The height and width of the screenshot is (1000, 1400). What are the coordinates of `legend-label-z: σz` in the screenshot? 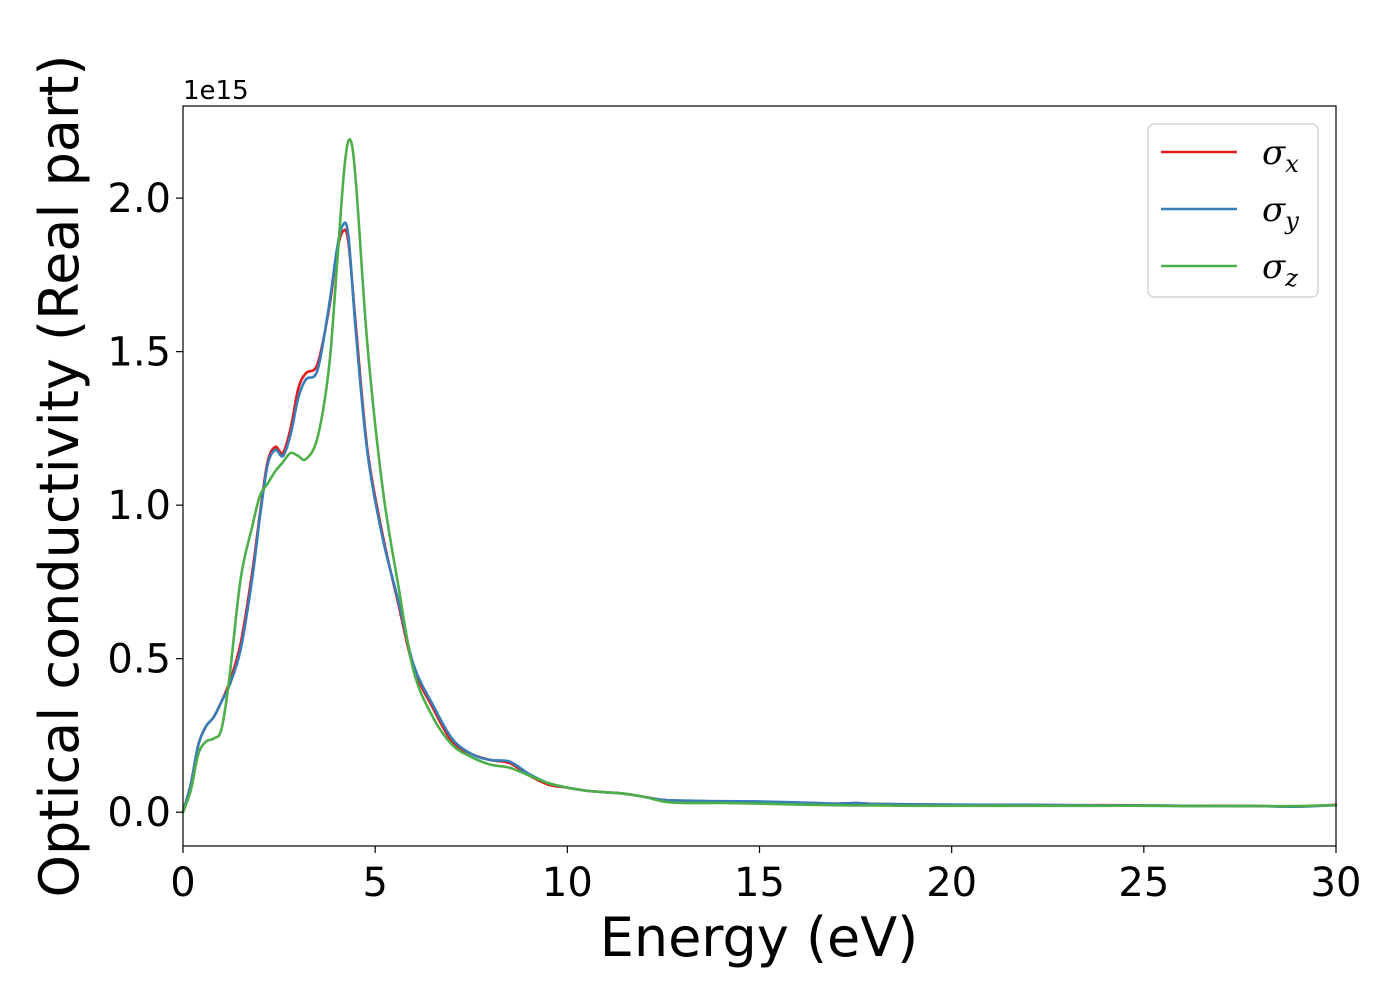 It's located at (1280, 269).